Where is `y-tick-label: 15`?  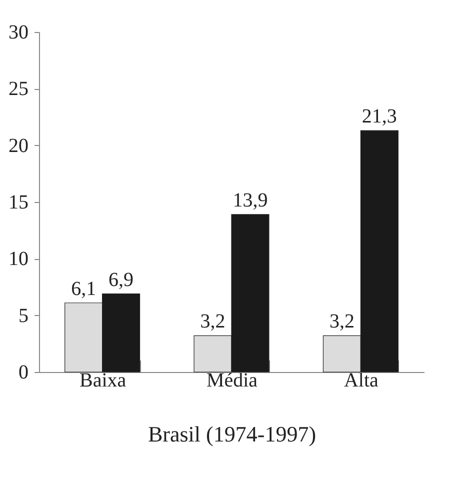
y-tick-label: 15 is located at coordinates (18, 203).